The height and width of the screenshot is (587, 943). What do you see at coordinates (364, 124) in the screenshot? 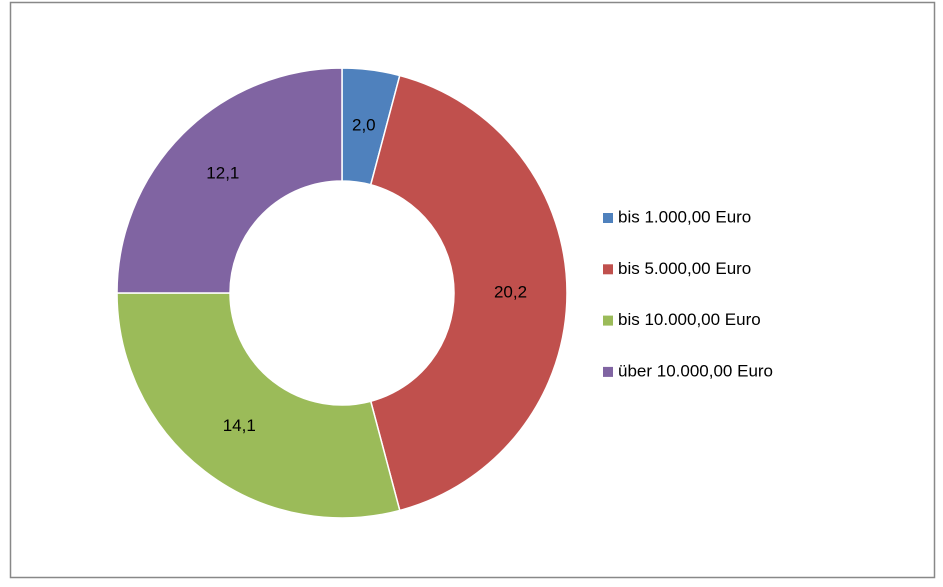
I see `data-label: 2,0` at bounding box center [364, 124].